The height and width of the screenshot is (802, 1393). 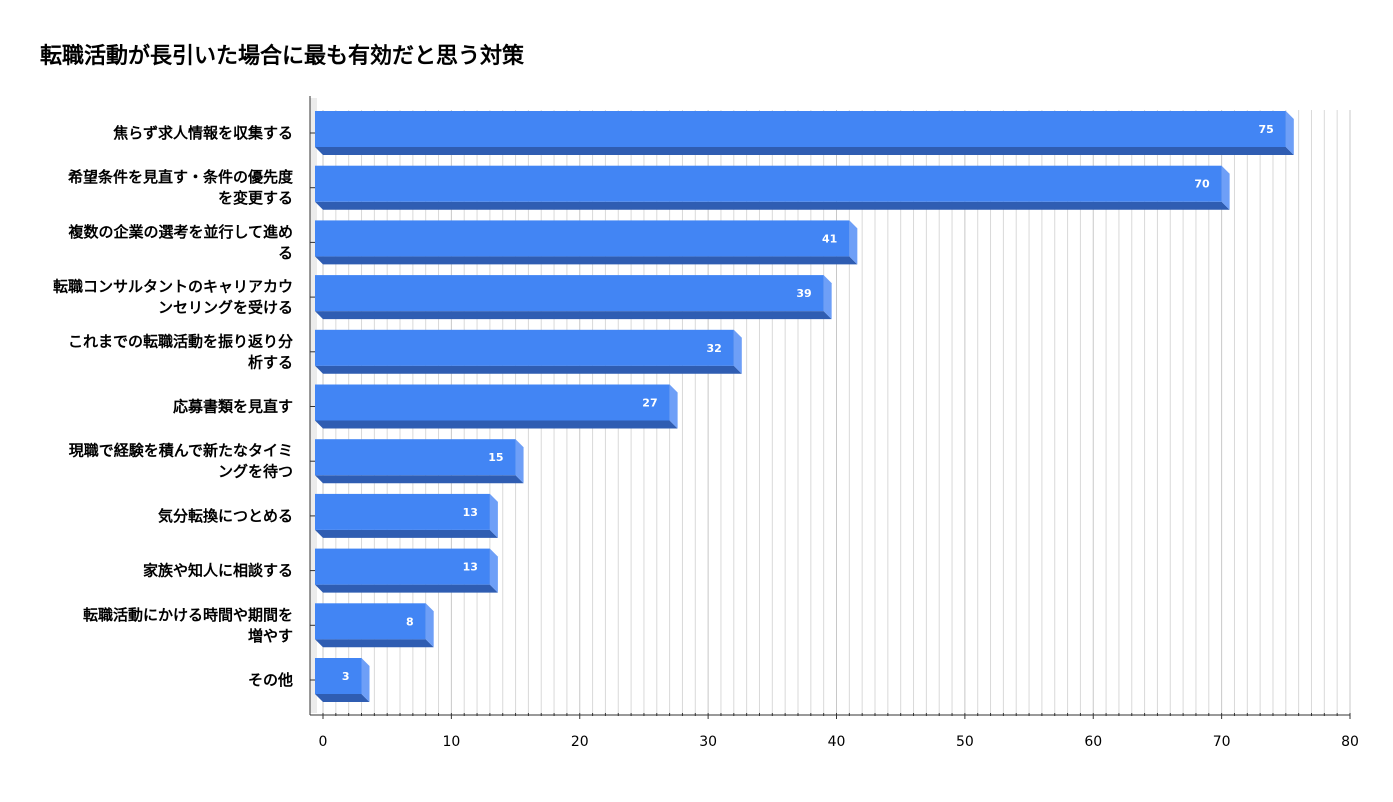 I want to click on bar-value-label: 27, so click(x=649, y=403).